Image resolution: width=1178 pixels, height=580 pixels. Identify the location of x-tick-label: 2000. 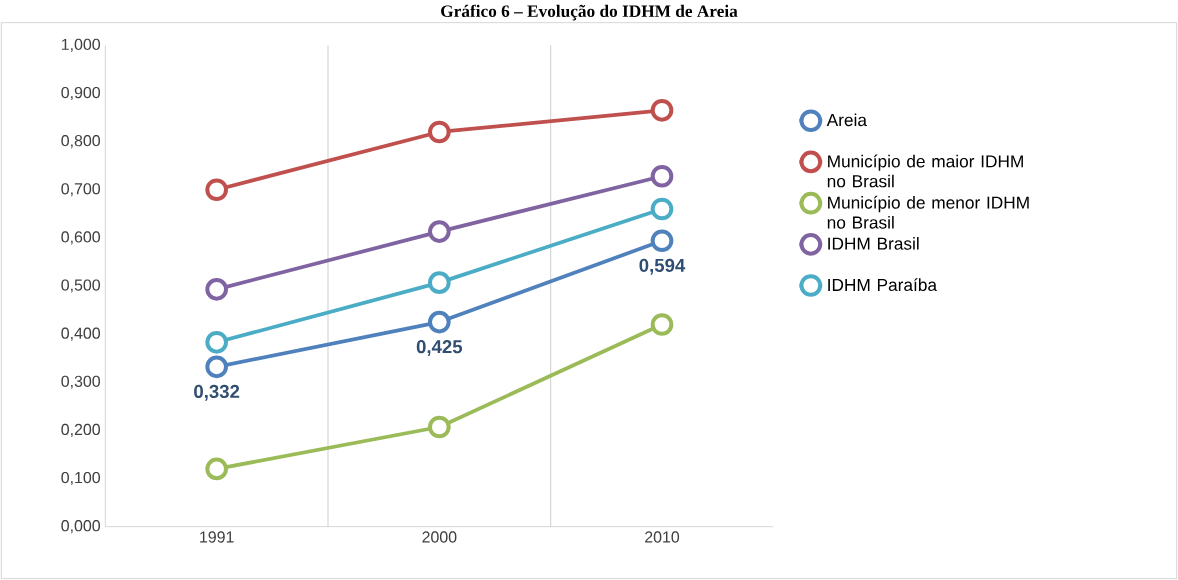
(439, 537).